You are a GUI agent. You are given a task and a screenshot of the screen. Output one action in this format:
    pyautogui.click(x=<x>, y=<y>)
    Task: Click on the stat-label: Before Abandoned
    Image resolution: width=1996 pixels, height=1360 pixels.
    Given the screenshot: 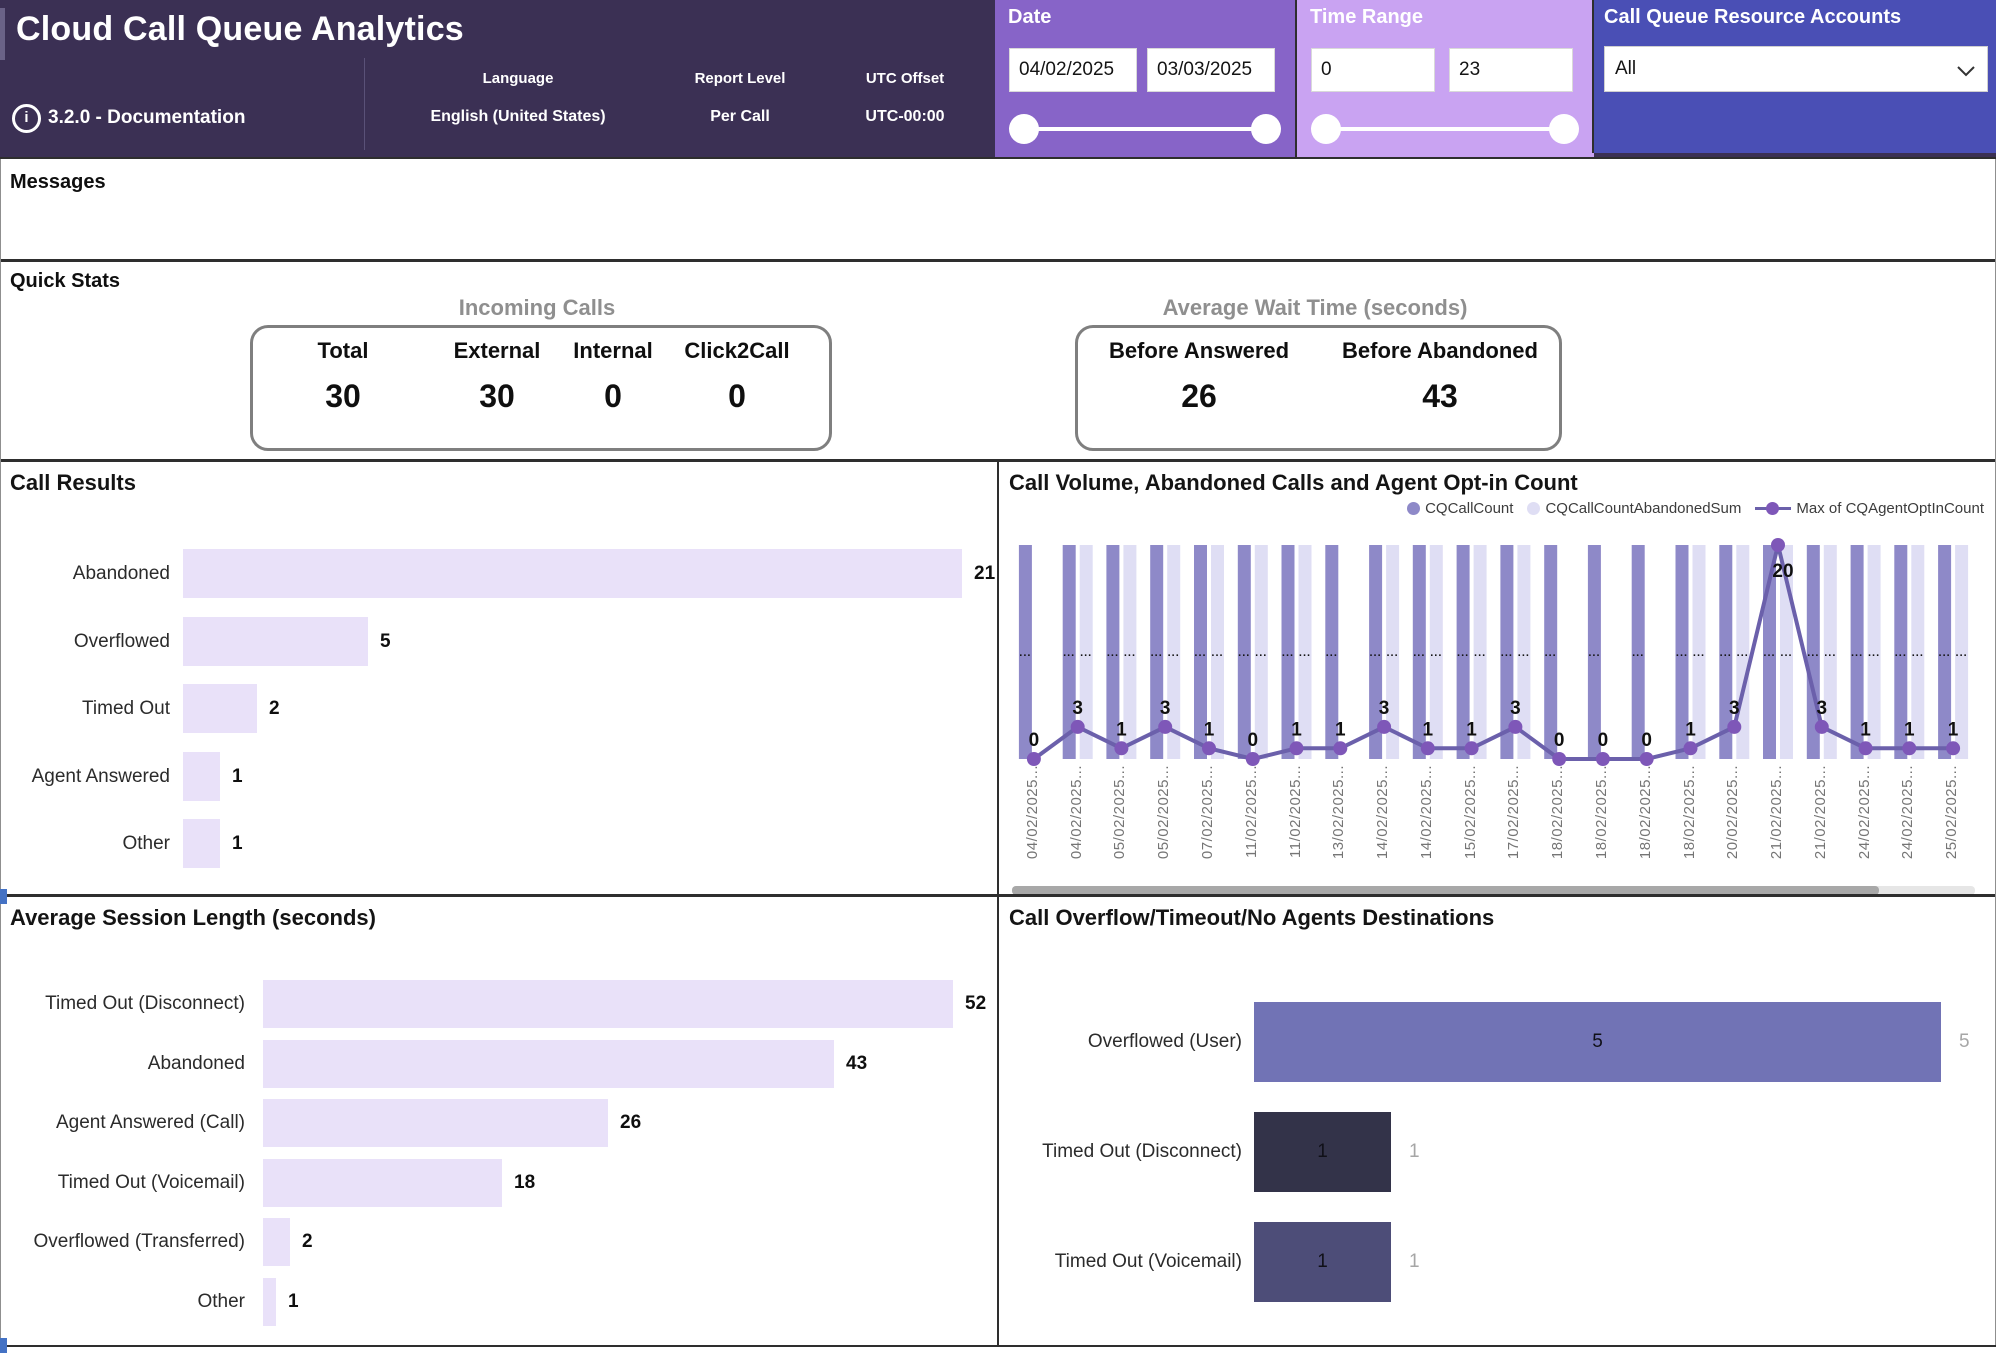 What is the action you would take?
    pyautogui.click(x=1440, y=350)
    